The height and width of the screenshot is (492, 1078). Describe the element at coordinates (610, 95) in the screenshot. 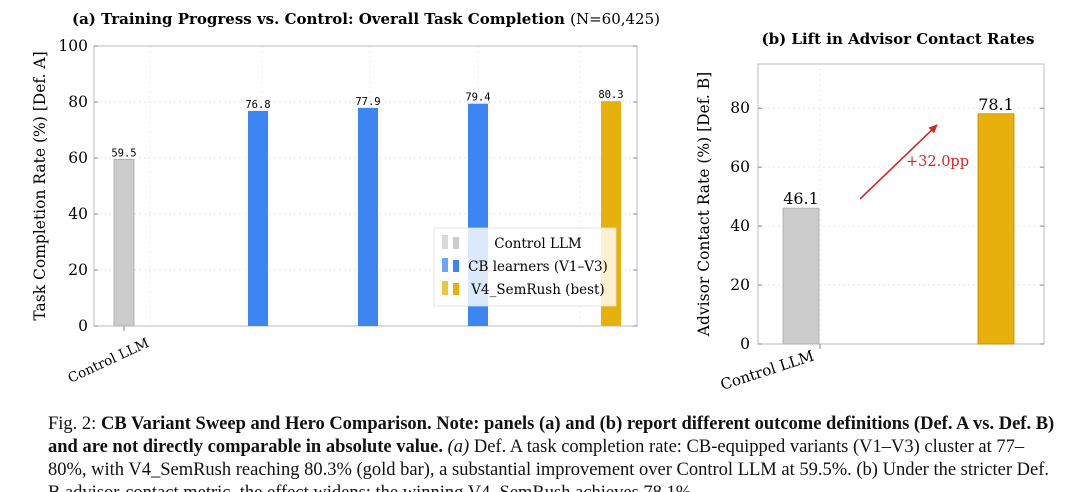

I see `bar-value-label: 80.3` at that location.